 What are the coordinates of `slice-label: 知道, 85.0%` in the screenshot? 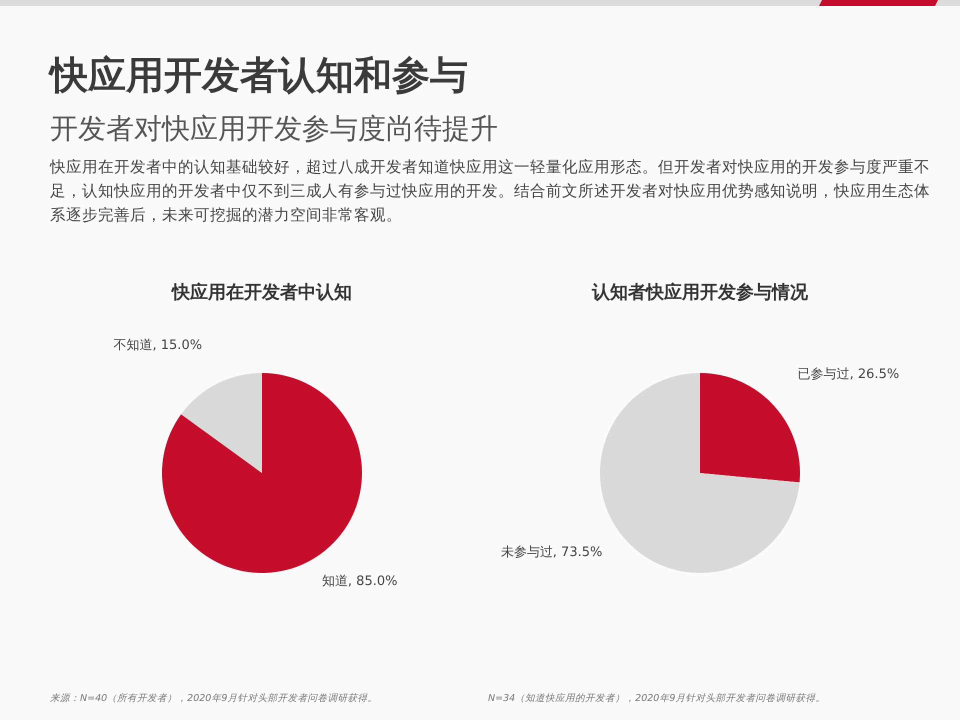 It's located at (360, 581).